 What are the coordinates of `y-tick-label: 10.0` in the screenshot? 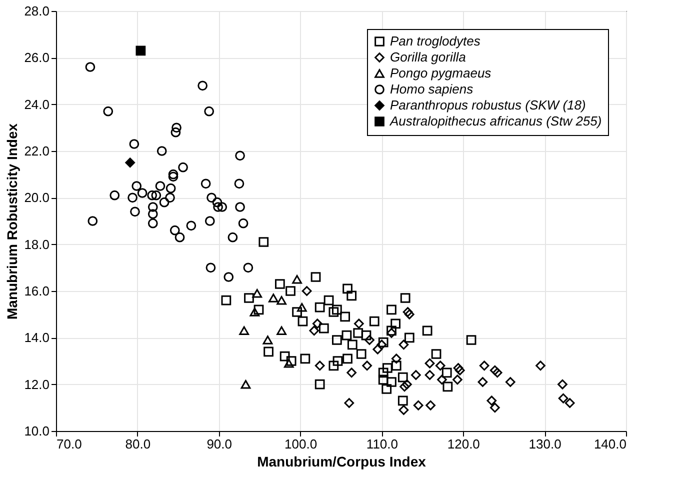 It's located at (37, 431).